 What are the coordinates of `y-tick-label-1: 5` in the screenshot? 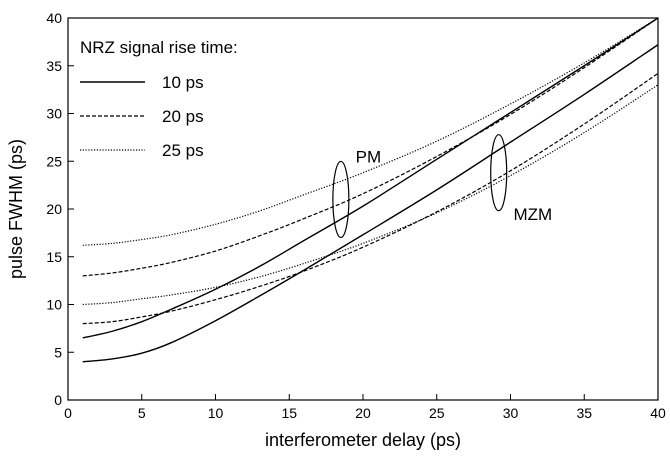 It's located at (58, 352).